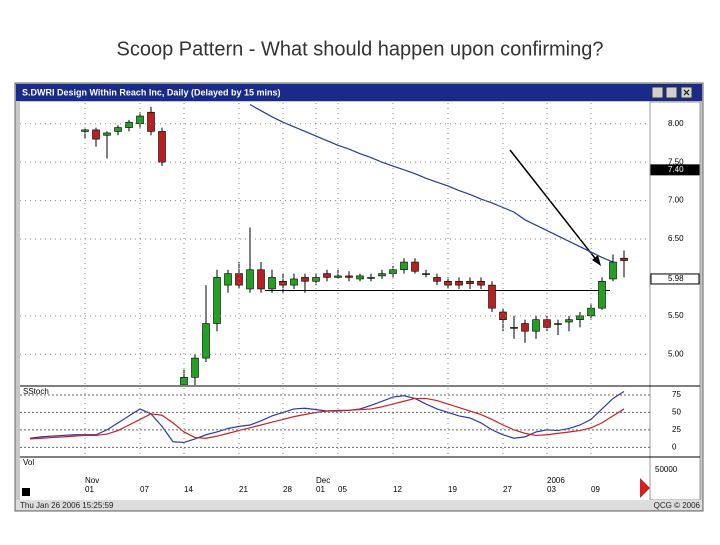 The width and height of the screenshot is (720, 545). Describe the element at coordinates (676, 123) in the screenshot. I see `y-tick-label: 8.00` at that location.